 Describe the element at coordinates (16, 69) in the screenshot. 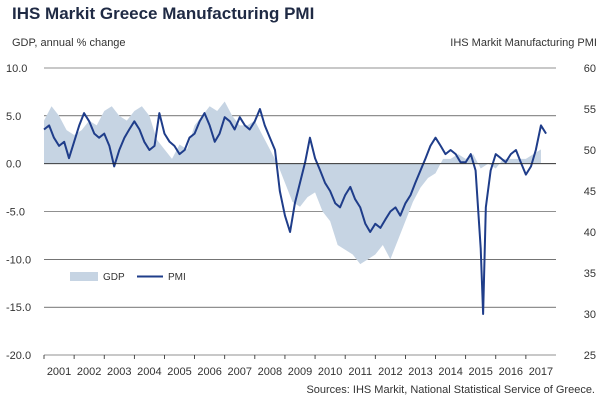

I see `left-tick-label: 10.0` at that location.